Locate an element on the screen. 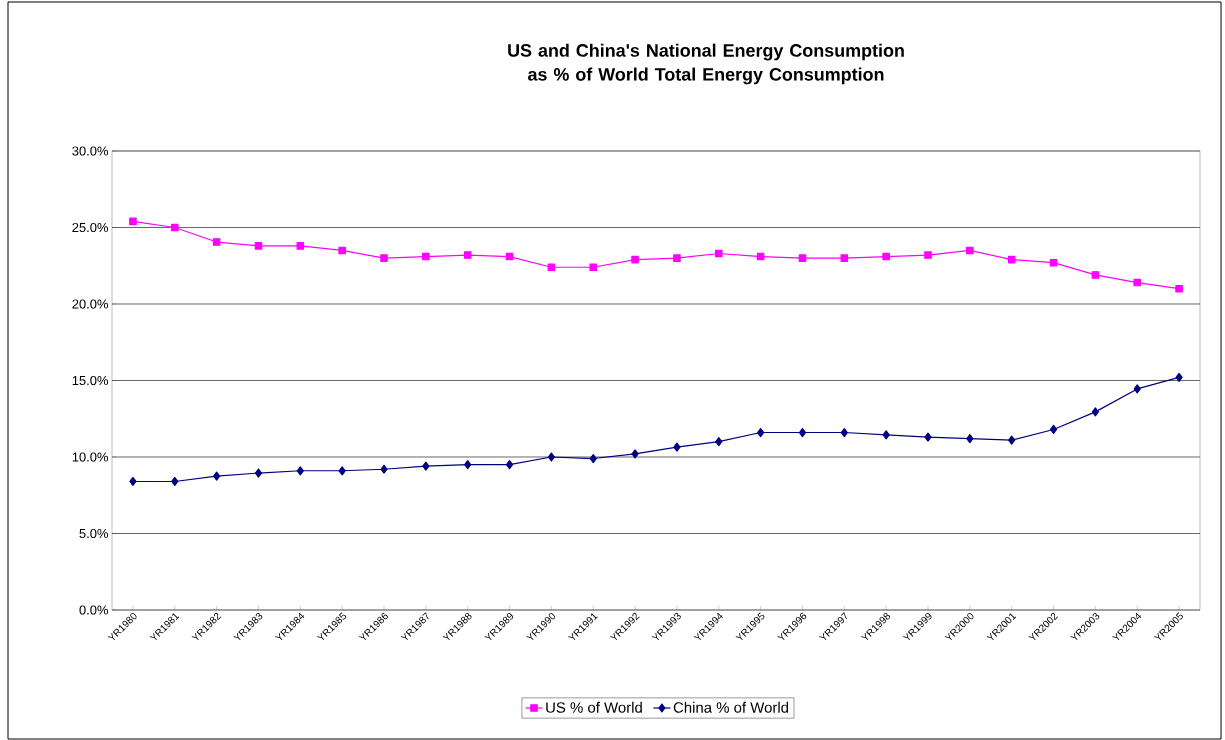 The height and width of the screenshot is (740, 1225). chart-title: US and China's National Energy Consumption as % of World Total Energy Consumption is located at coordinates (706, 64).